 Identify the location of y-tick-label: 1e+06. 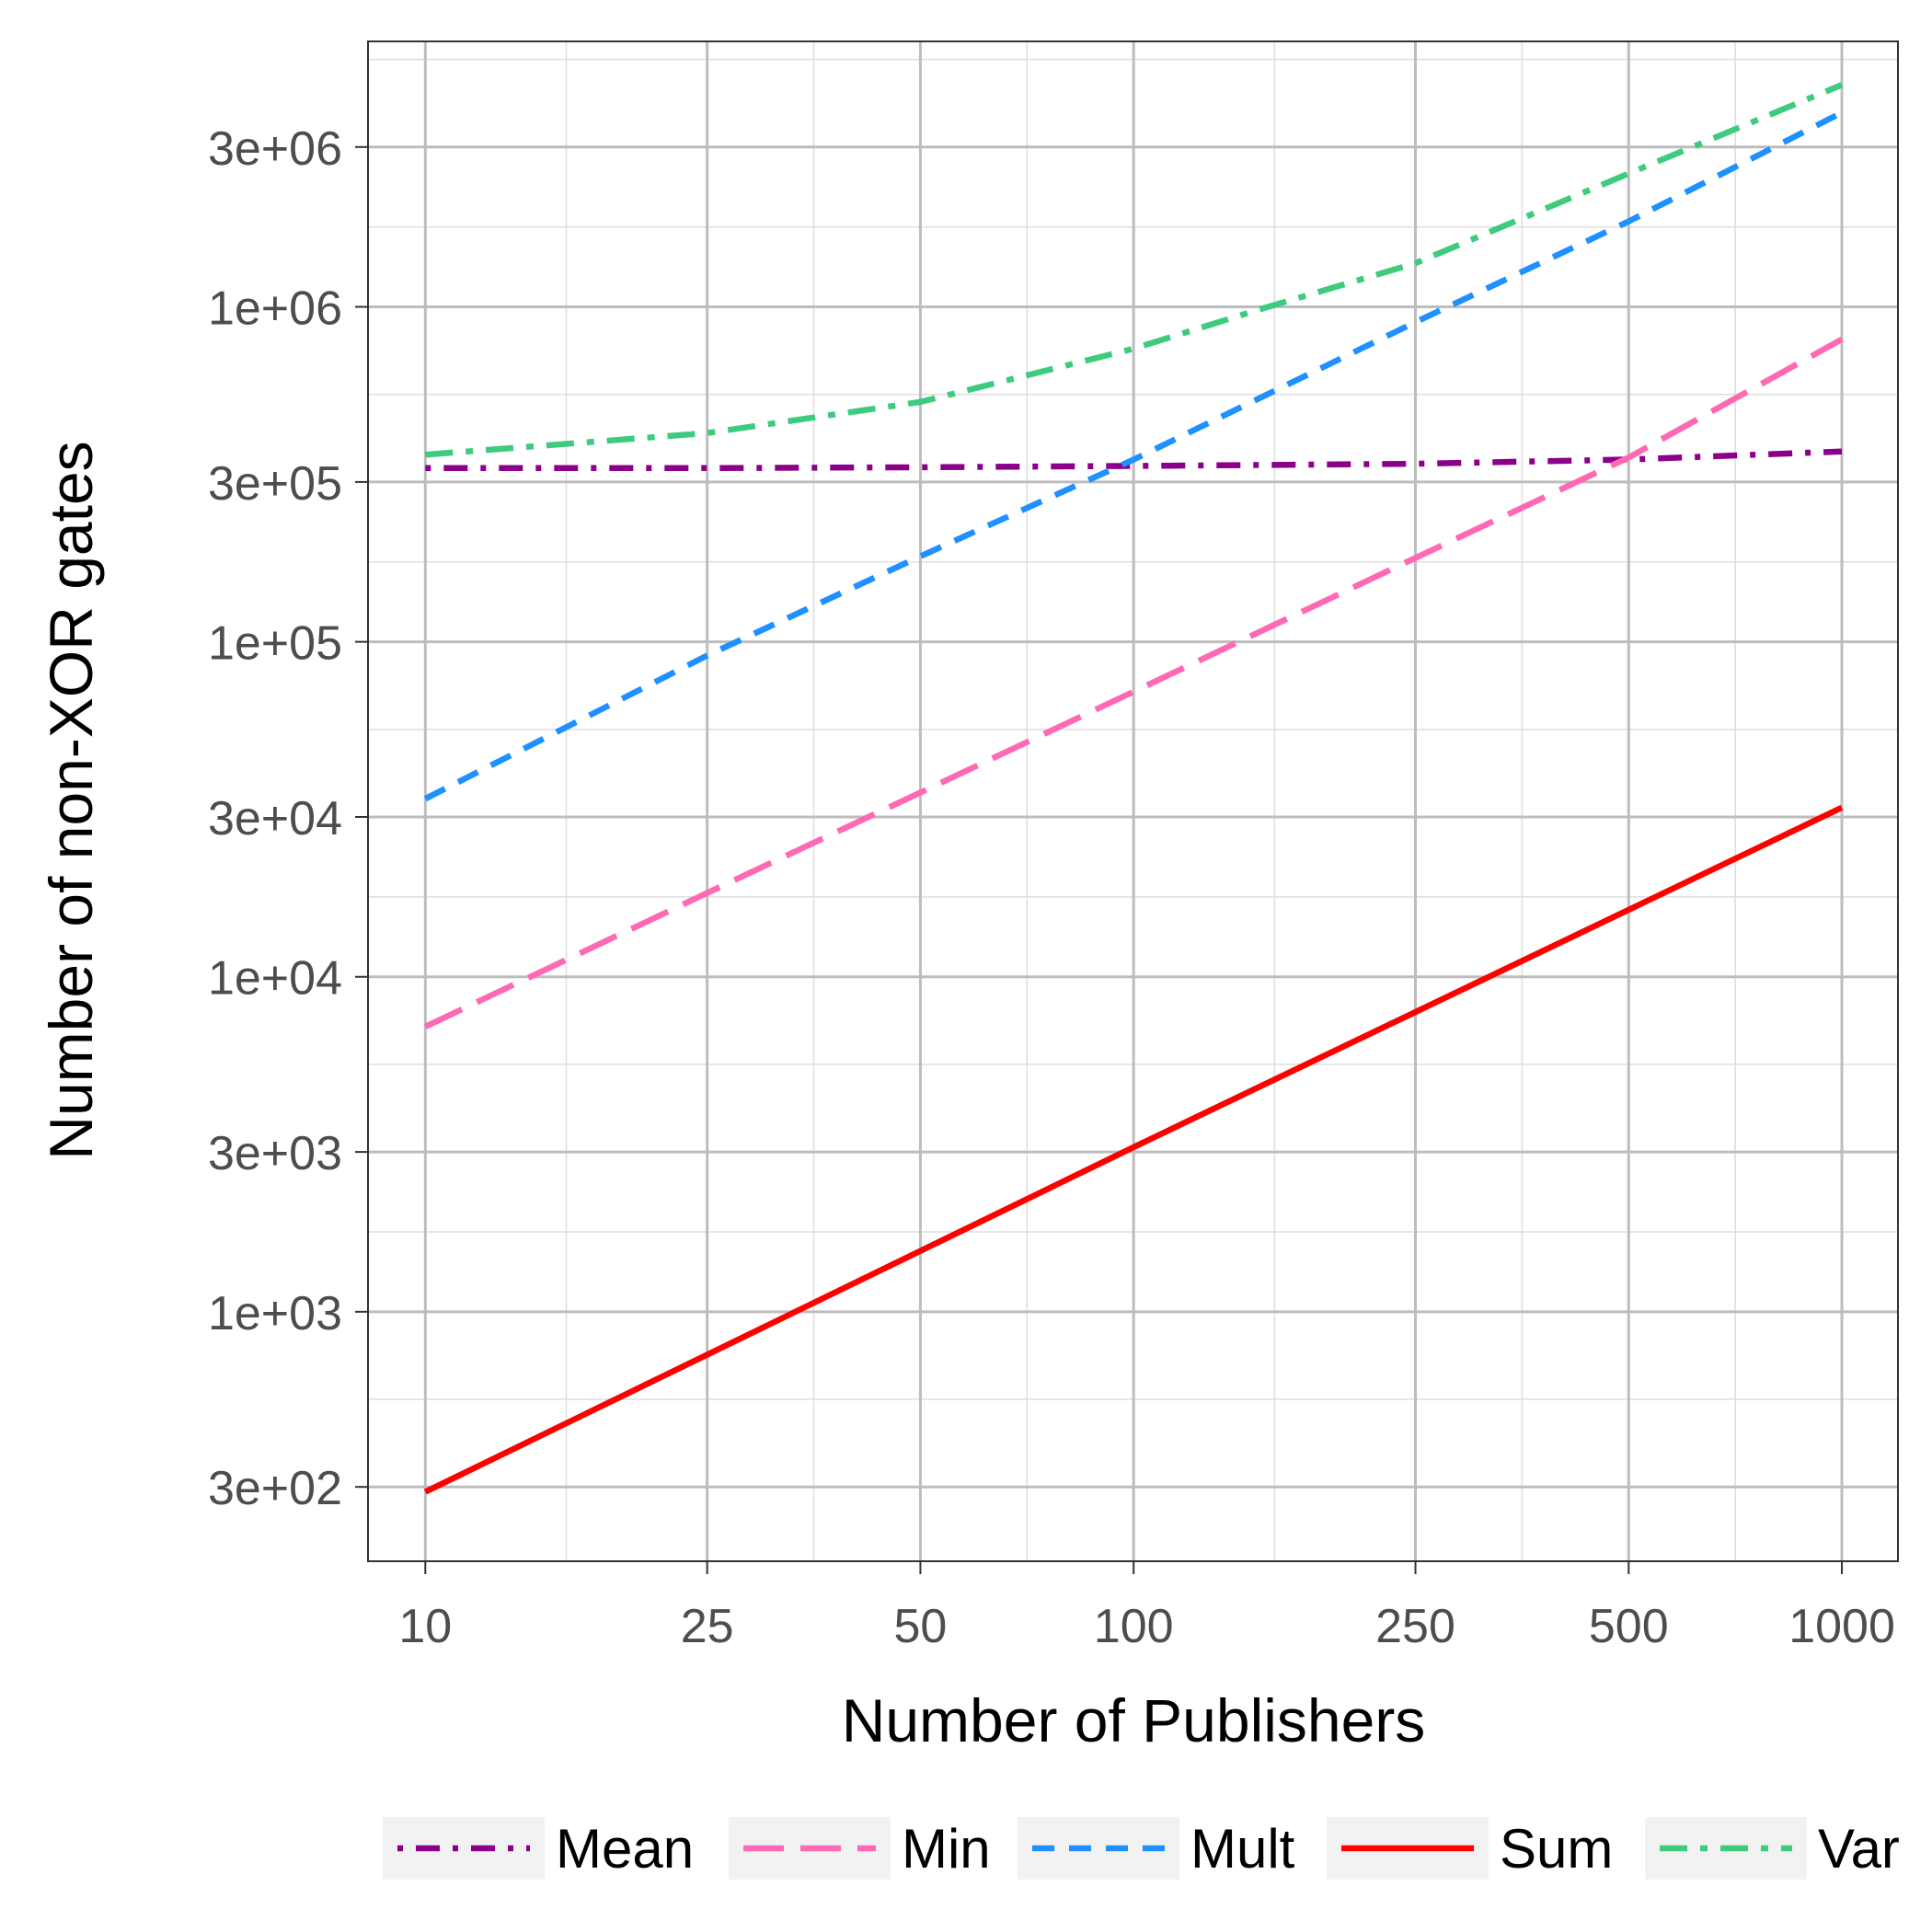
(275, 309).